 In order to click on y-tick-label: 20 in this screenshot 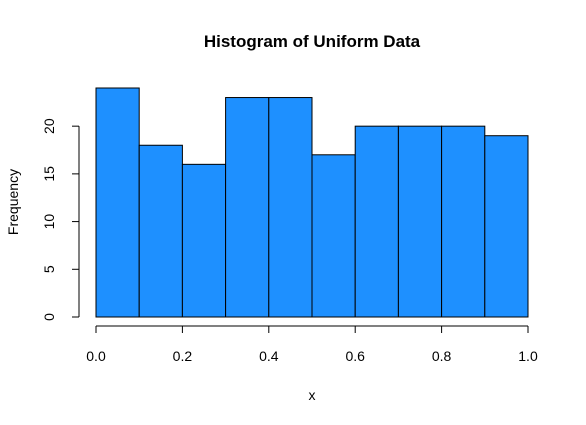, I will do `click(49, 126)`.